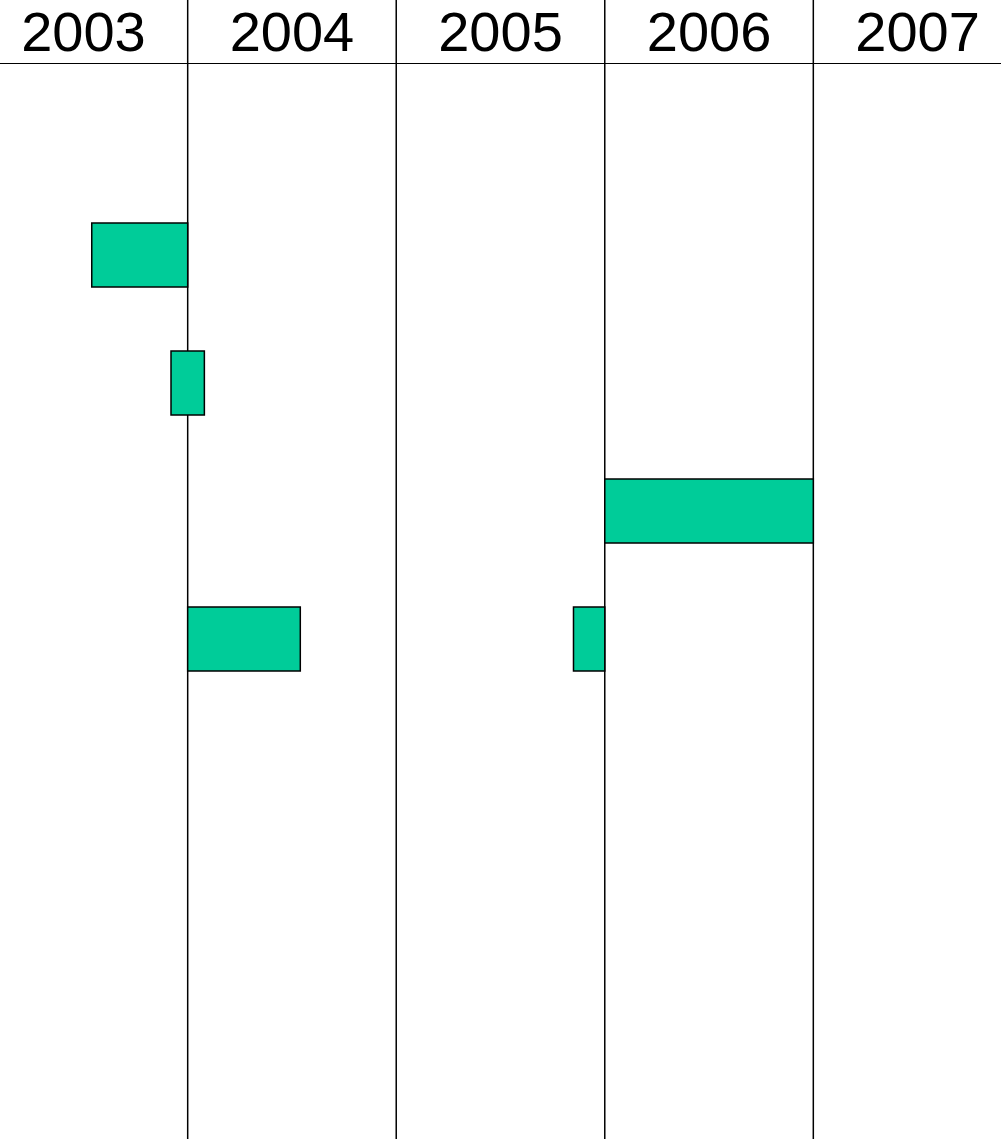 This screenshot has width=1001, height=1139. Describe the element at coordinates (83, 31) in the screenshot. I see `x-tick-label: 2003` at that location.